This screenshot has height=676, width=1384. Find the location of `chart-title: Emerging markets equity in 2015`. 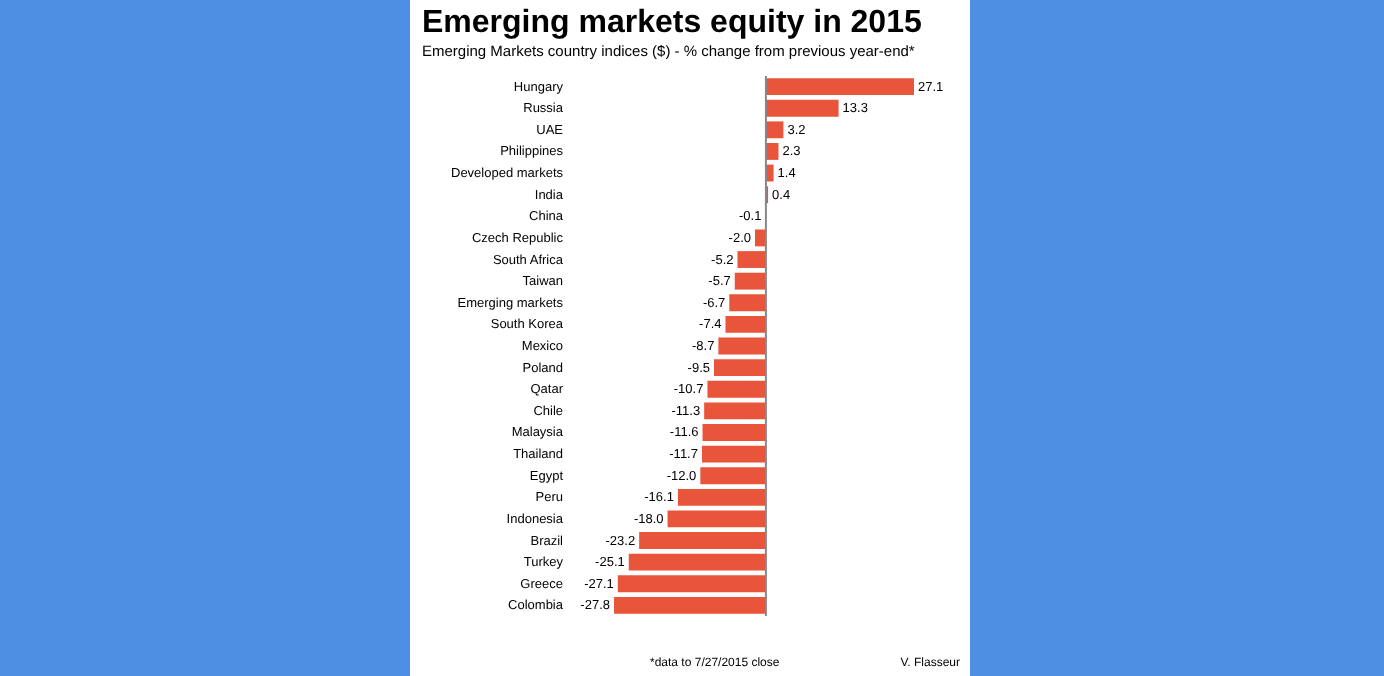

chart-title: Emerging markets equity in 2015 is located at coordinates (672, 23).